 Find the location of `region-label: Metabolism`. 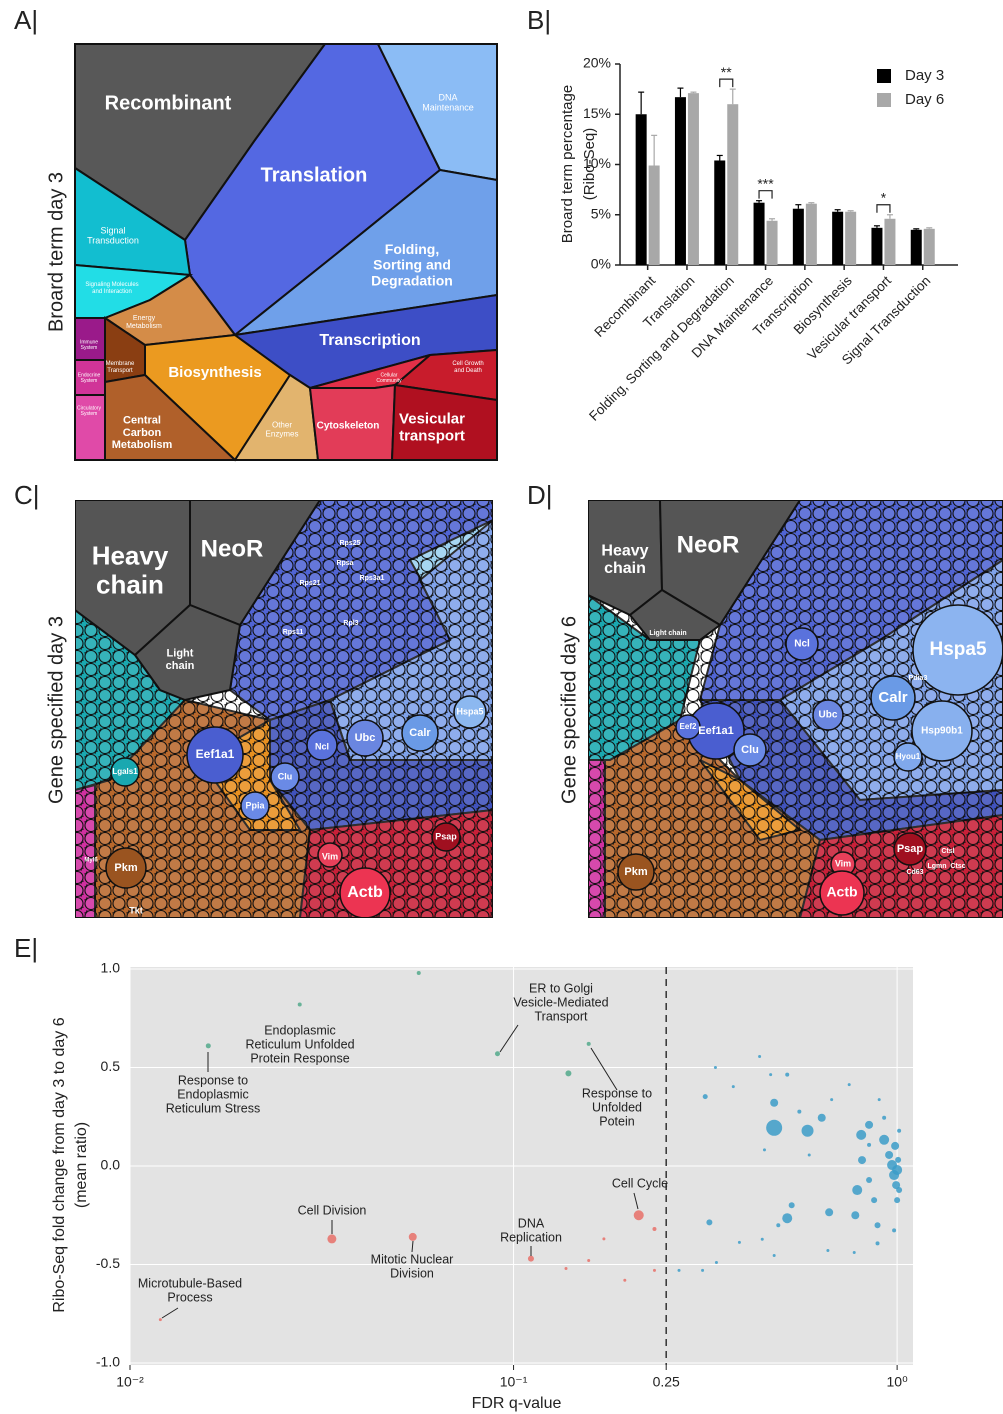

region-label: Metabolism is located at coordinates (142, 445).